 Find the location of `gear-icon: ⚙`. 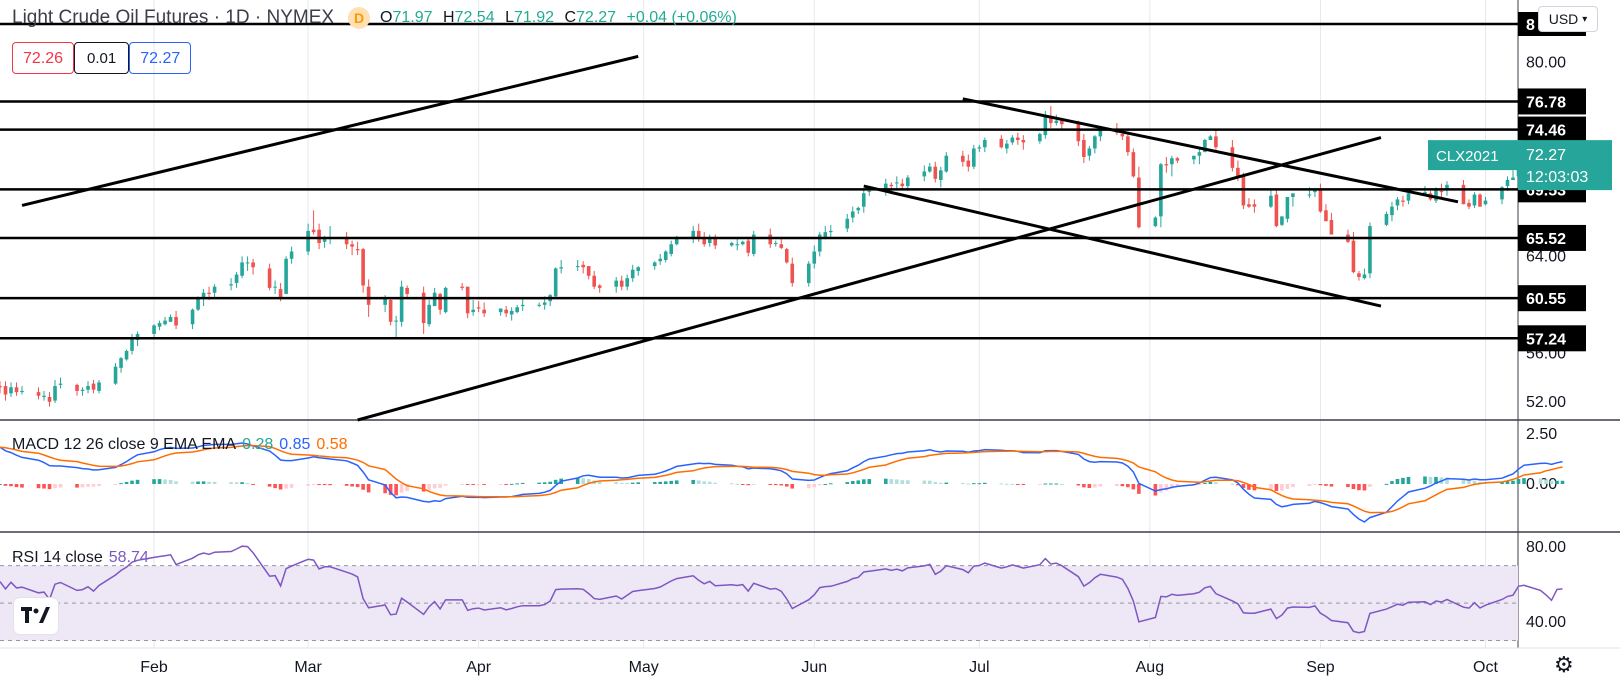

gear-icon: ⚙ is located at coordinates (1564, 664).